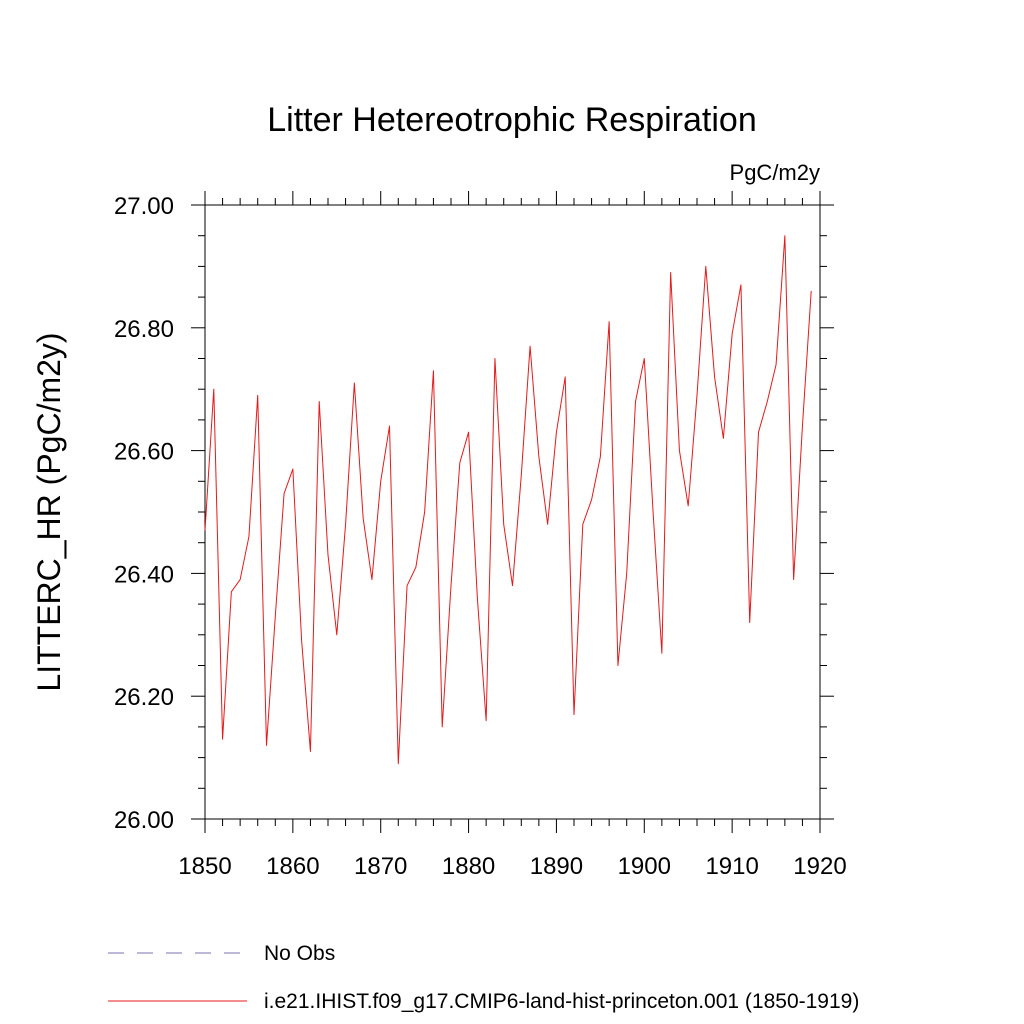 The width and height of the screenshot is (1024, 1024). I want to click on units-label: PgC/m2y, so click(775, 172).